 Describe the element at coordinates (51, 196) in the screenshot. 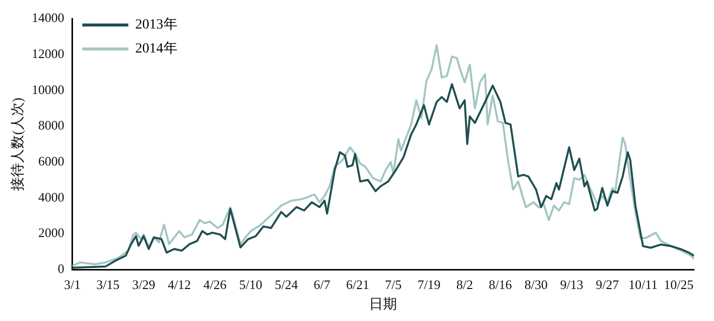

I see `y-tick-label: 4000` at that location.